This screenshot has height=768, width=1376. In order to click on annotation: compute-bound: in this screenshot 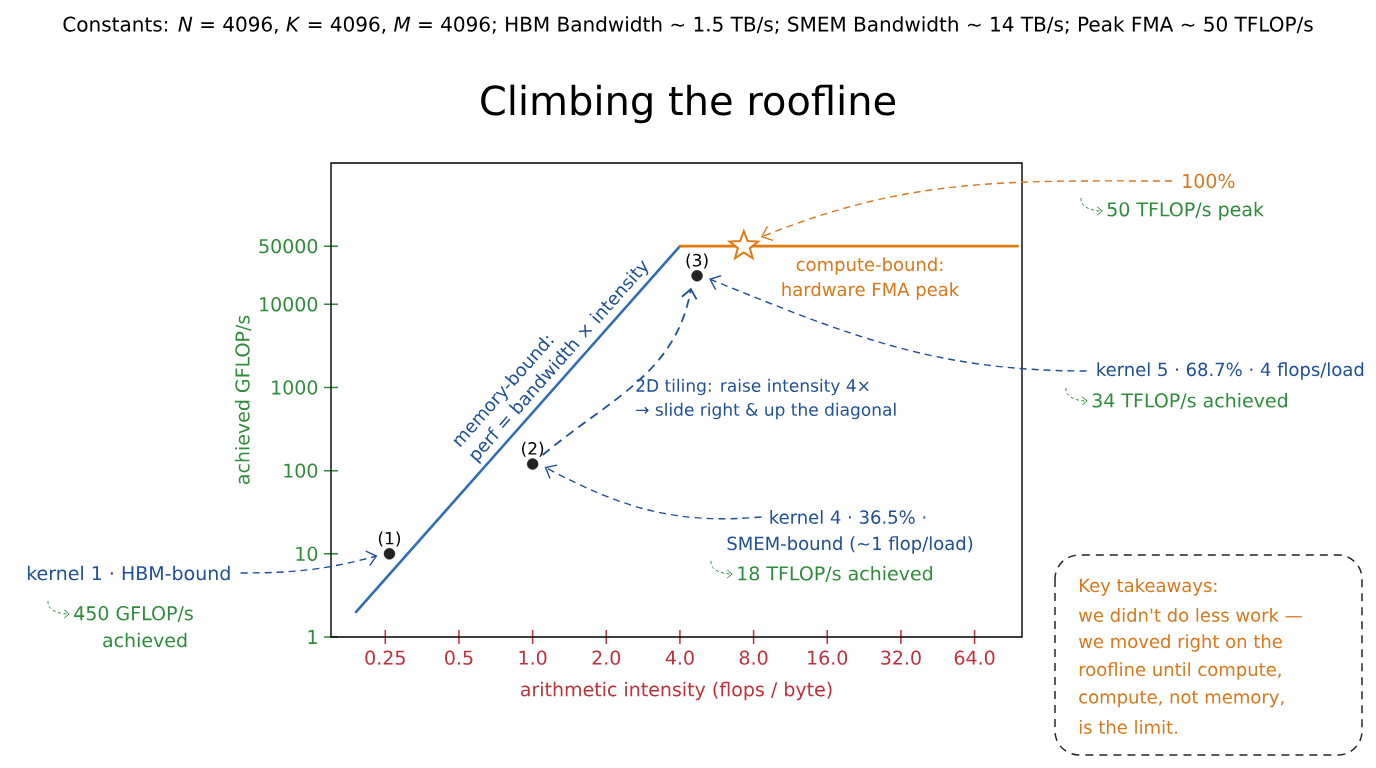, I will do `click(869, 266)`.